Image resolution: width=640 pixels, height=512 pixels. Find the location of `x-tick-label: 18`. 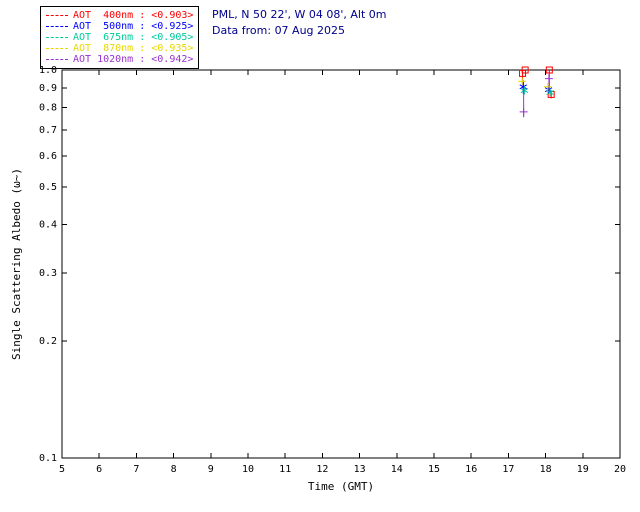

x-tick-label: 18 is located at coordinates (546, 469).